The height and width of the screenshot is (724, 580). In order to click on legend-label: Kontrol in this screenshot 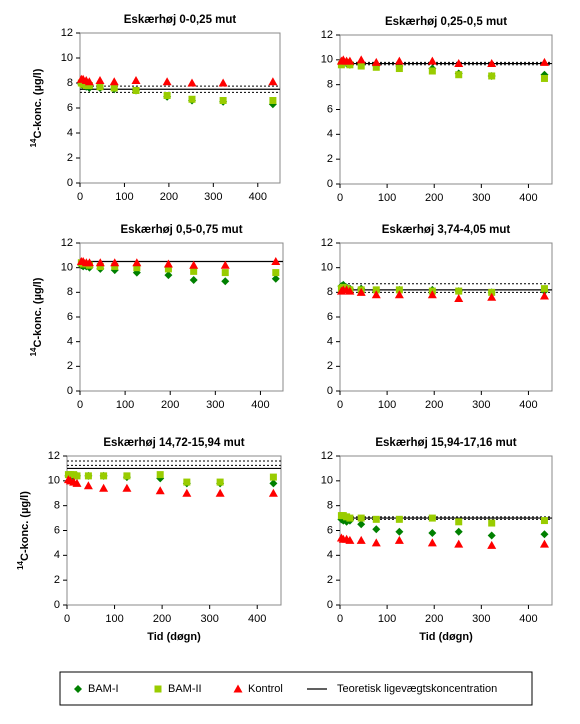, I will do `click(265, 689)`.